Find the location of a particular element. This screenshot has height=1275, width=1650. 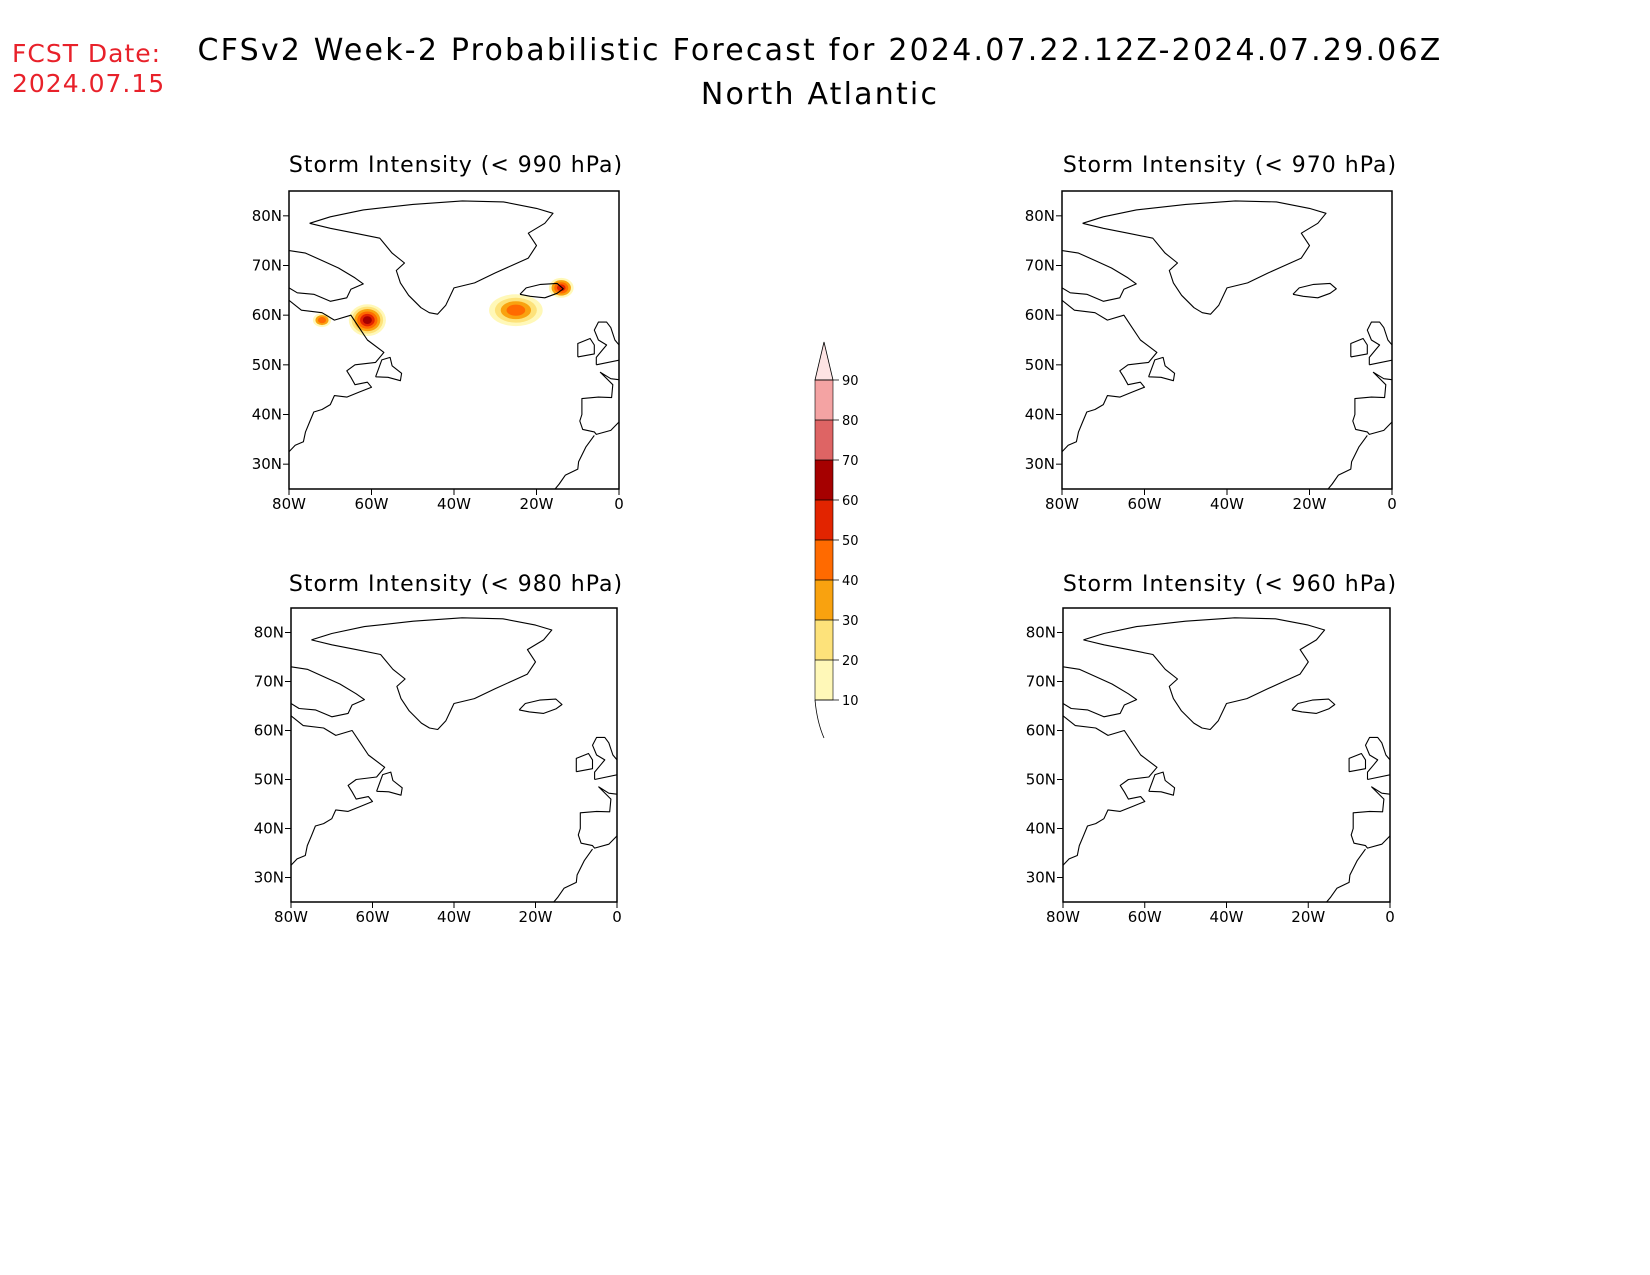

colorbar-tick-label: 90 is located at coordinates (850, 381).